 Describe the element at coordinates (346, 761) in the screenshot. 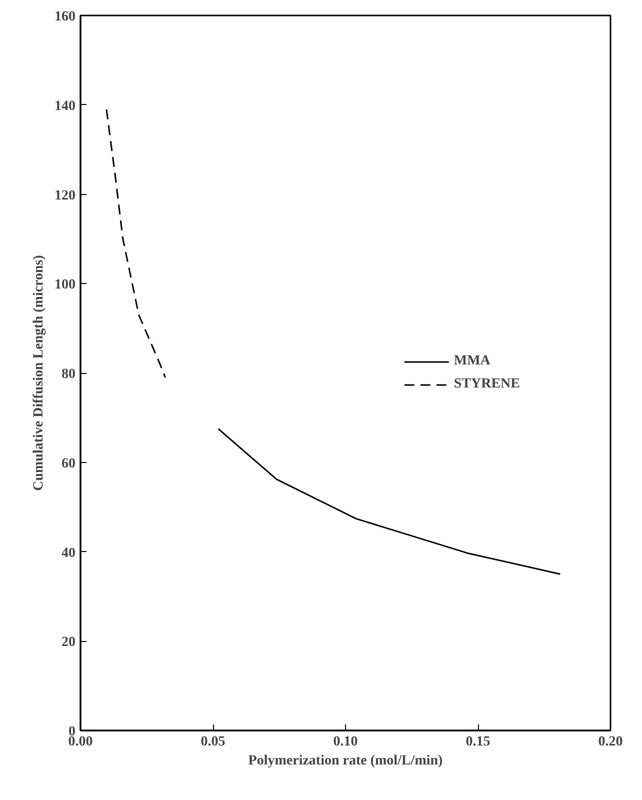

I see `x-axis-title: Polymerization rate (mol/L/min)` at that location.